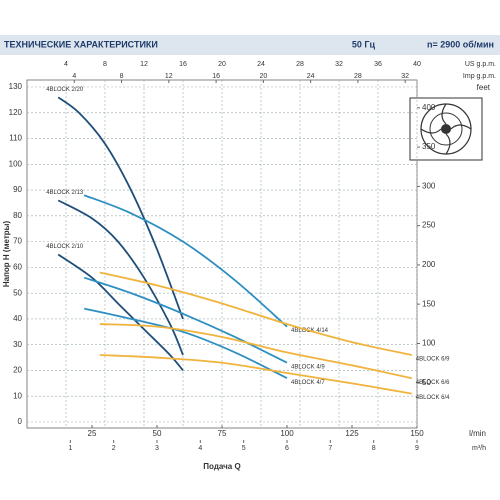 The image size is (500, 500). I want to click on x2-tick-label: 12, so click(144, 64).